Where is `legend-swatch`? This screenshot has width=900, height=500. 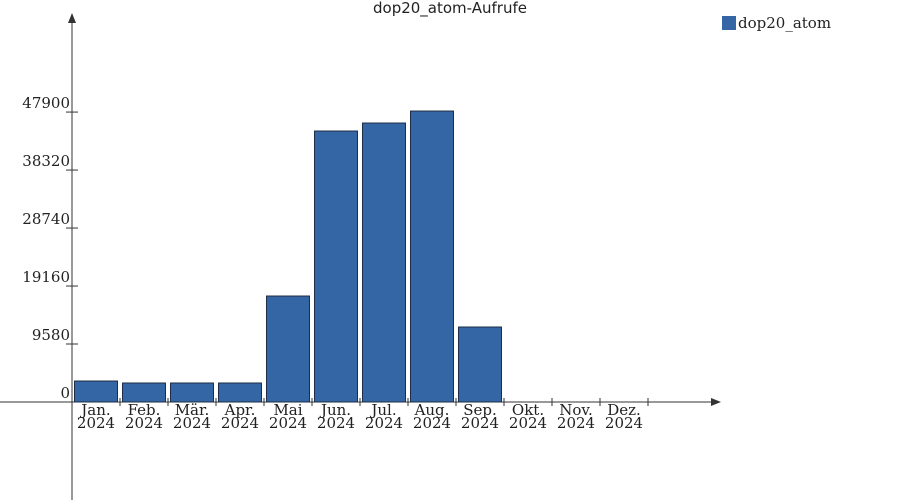
legend-swatch is located at coordinates (729, 23).